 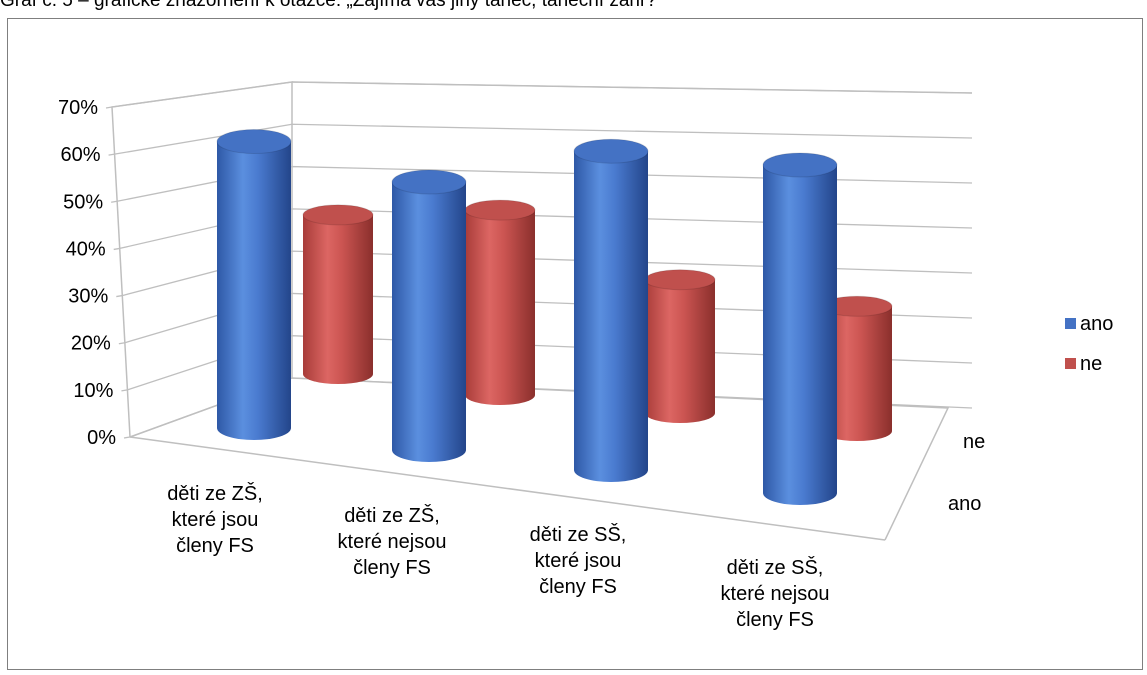 I want to click on legend-label-ne: ne, so click(x=1091, y=364).